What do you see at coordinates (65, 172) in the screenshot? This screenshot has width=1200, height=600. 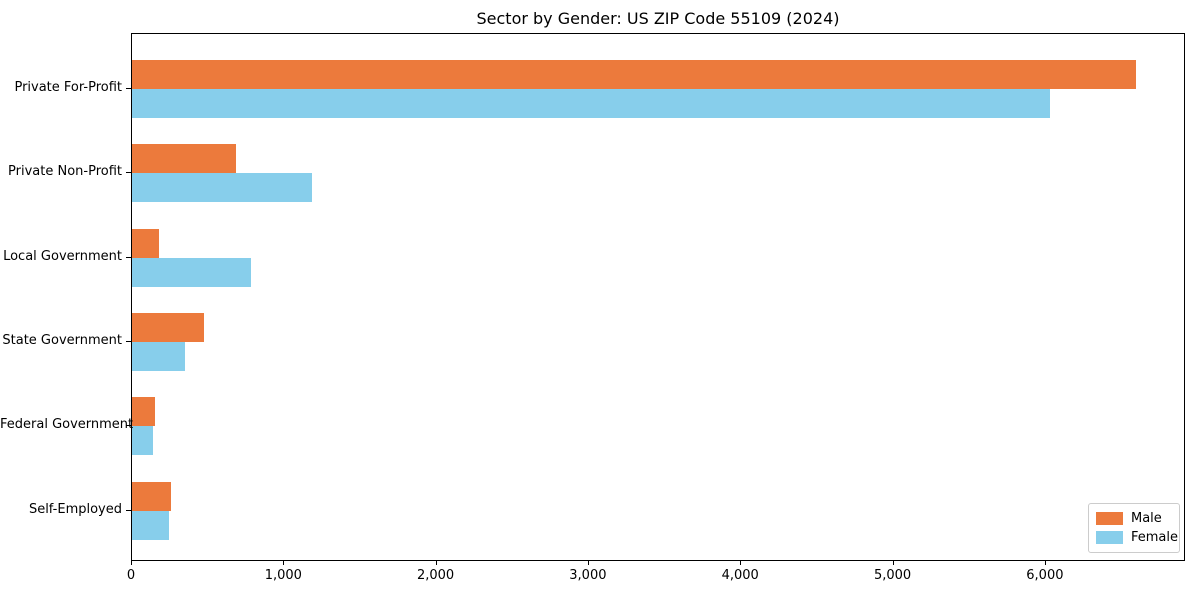 I see `category-label: Private Non-Profit` at bounding box center [65, 172].